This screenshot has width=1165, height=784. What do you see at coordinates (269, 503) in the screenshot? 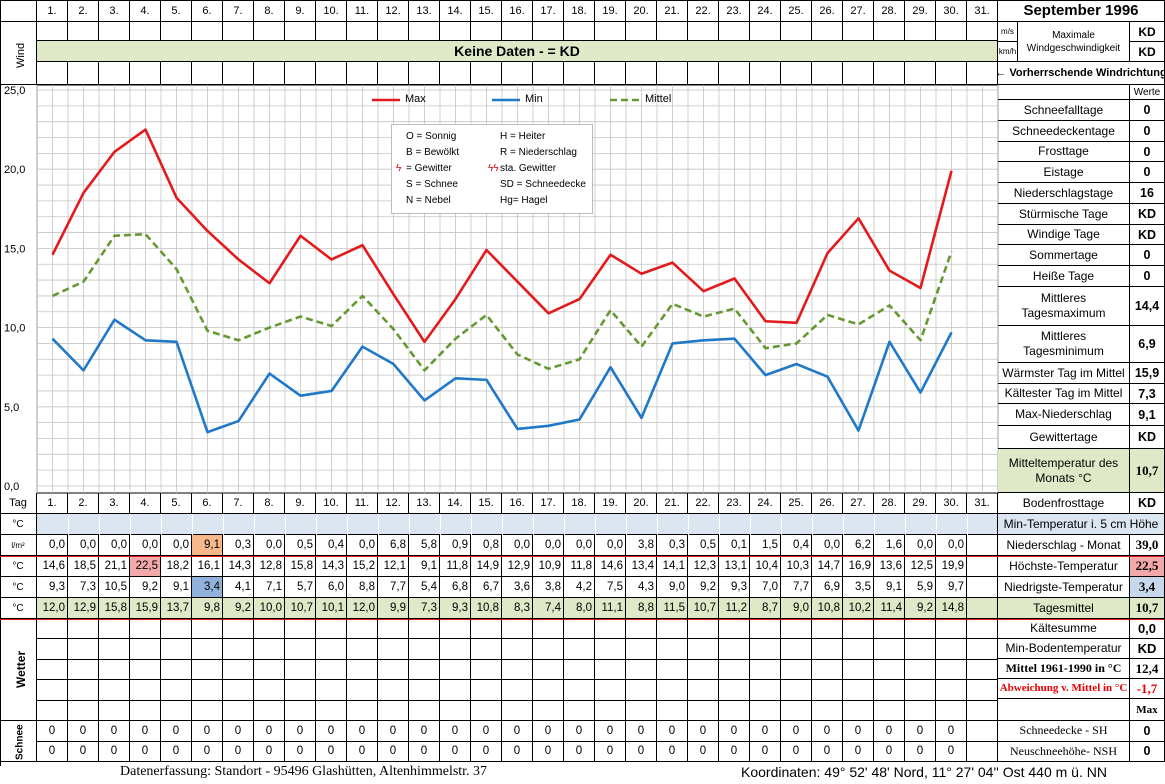
I see `tag-day: 8.` at bounding box center [269, 503].